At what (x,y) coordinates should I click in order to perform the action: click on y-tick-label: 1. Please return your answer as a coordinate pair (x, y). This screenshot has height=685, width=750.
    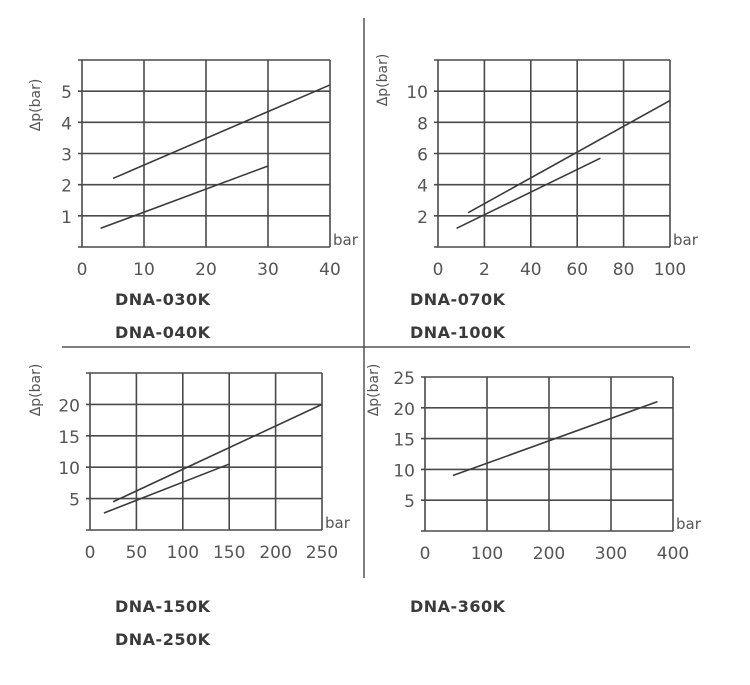
    Looking at the image, I should click on (66, 218).